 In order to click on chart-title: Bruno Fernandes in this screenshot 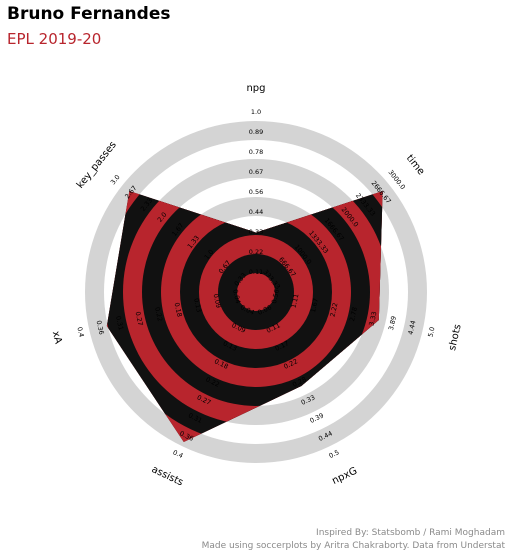, I will do `click(89, 14)`.